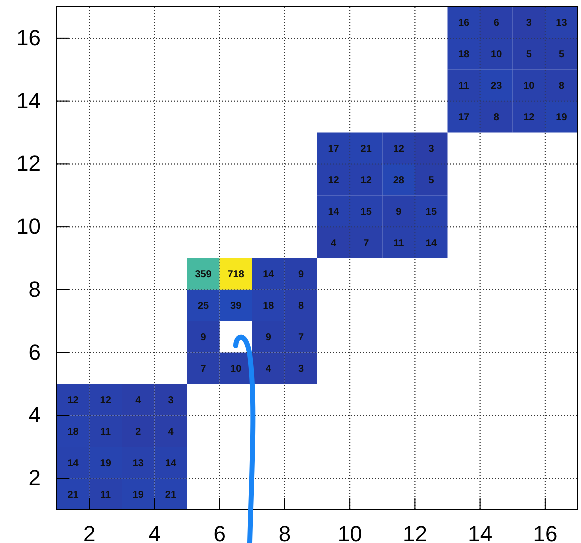 This screenshot has height=543, width=581. Describe the element at coordinates (236, 306) in the screenshot. I see `data-label: 39` at that location.